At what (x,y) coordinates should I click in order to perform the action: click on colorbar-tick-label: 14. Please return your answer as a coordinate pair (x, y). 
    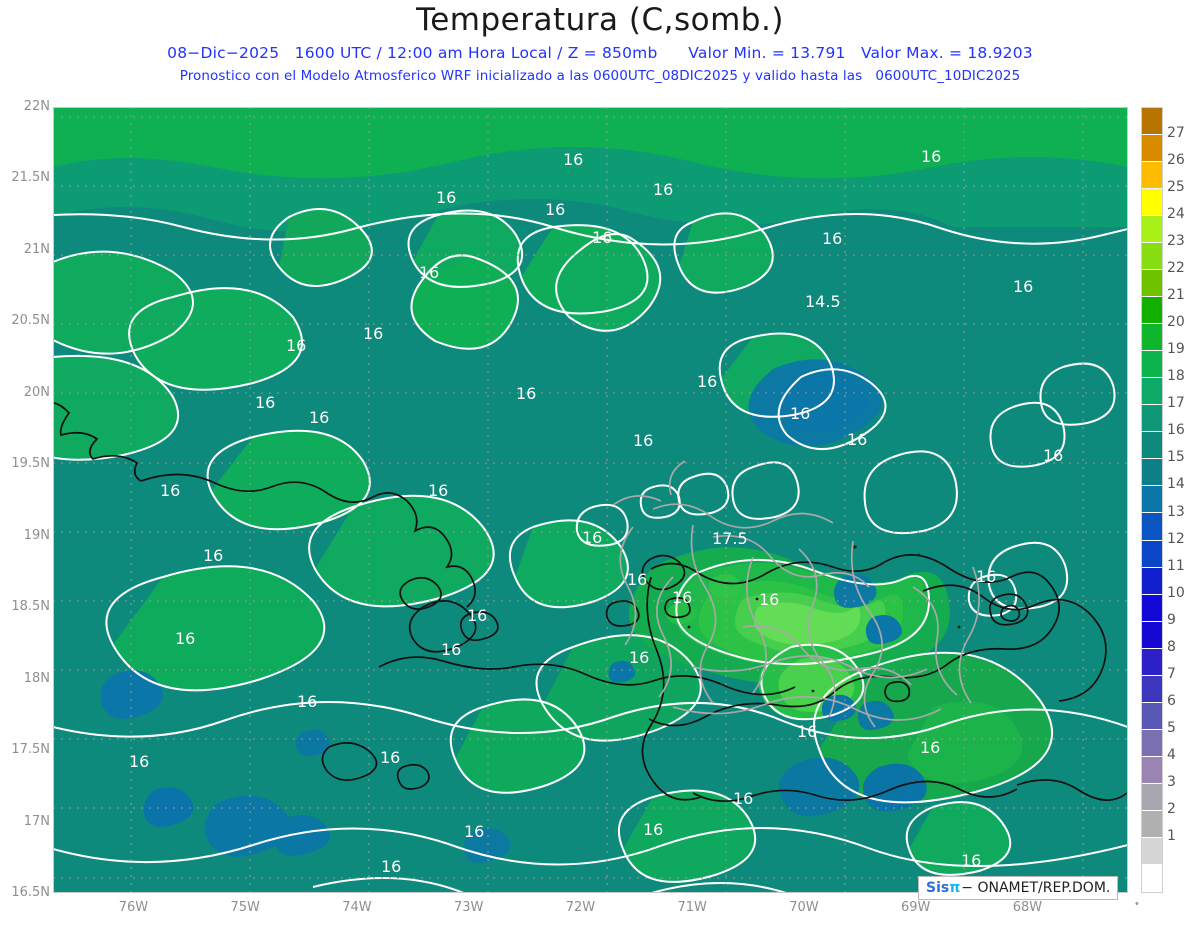
    Looking at the image, I should click on (1176, 484).